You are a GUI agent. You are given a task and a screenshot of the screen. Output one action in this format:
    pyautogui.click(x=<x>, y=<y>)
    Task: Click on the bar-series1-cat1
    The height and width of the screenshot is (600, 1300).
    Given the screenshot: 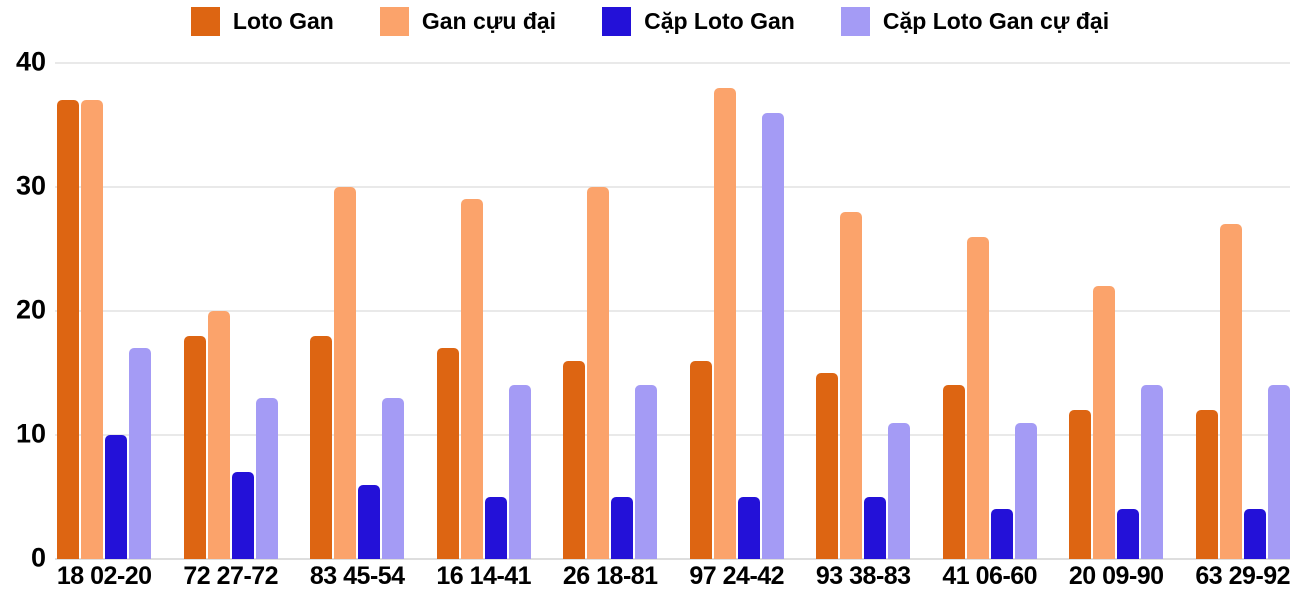 What is the action you would take?
    pyautogui.click(x=218, y=435)
    